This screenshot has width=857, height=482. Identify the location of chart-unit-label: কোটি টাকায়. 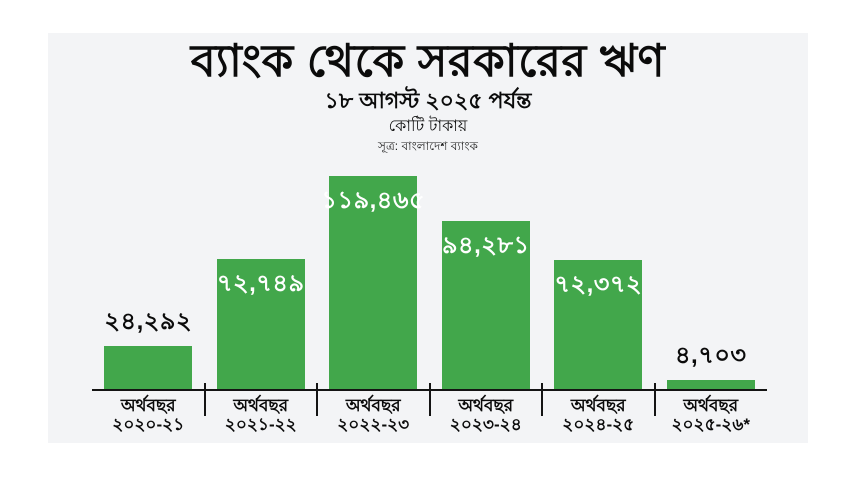
(428, 126).